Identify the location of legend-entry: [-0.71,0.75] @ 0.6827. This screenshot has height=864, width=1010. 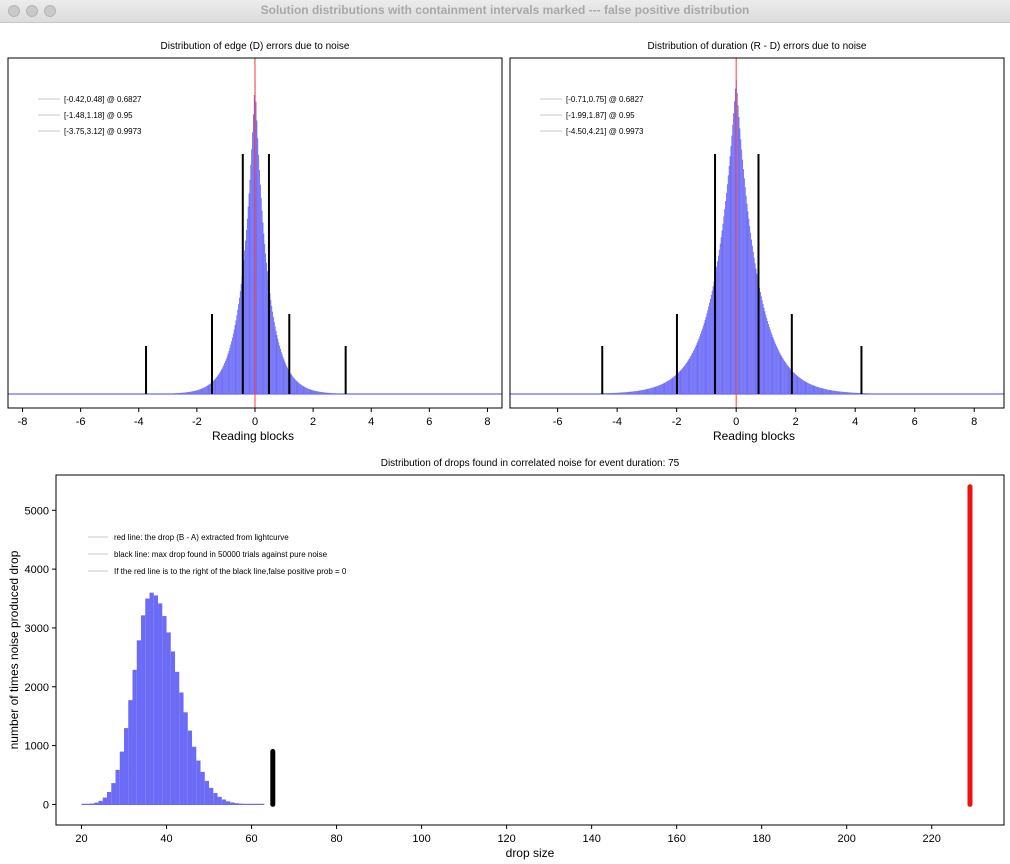
(605, 99).